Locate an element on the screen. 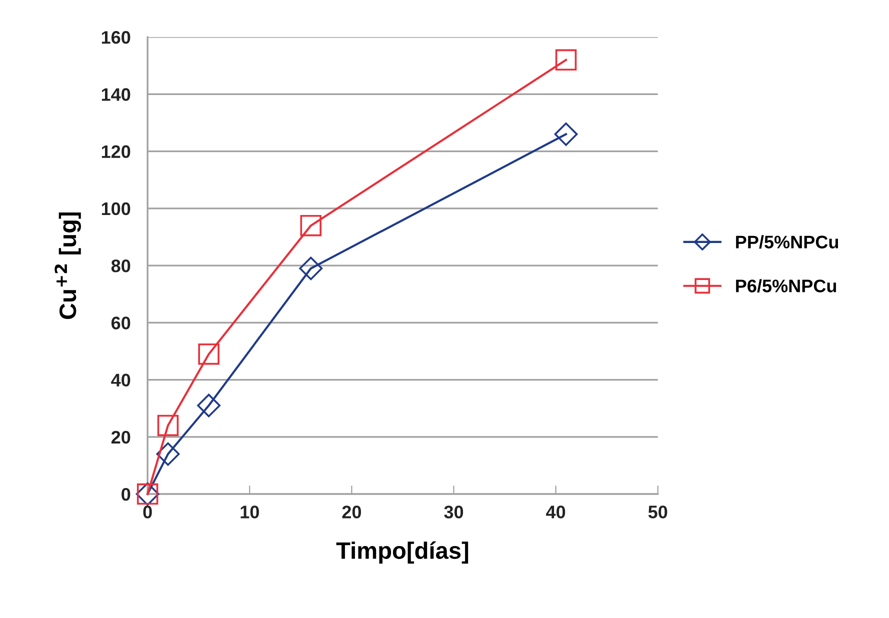 Image resolution: width=889 pixels, height=618 pixels. y-tick-label: 0 is located at coordinates (126, 494).